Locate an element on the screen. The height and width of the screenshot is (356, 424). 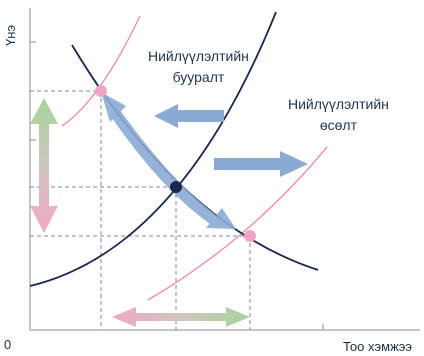
equilibrium-point-increased is located at coordinates (250, 236).